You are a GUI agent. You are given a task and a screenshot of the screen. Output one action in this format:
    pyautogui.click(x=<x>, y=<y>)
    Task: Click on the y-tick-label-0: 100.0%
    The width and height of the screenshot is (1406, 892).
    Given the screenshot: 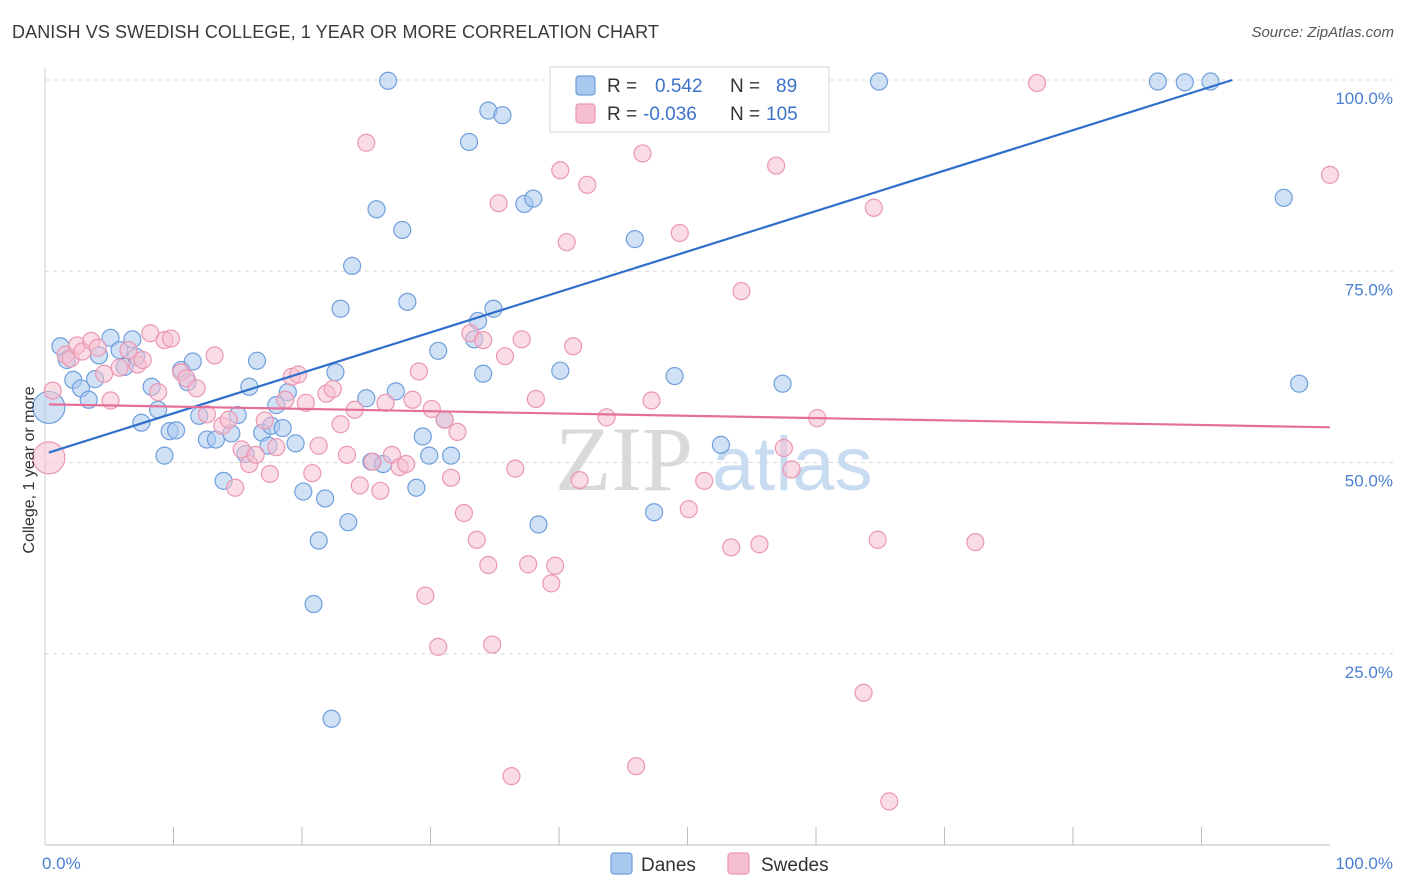 What is the action you would take?
    pyautogui.click(x=1364, y=98)
    